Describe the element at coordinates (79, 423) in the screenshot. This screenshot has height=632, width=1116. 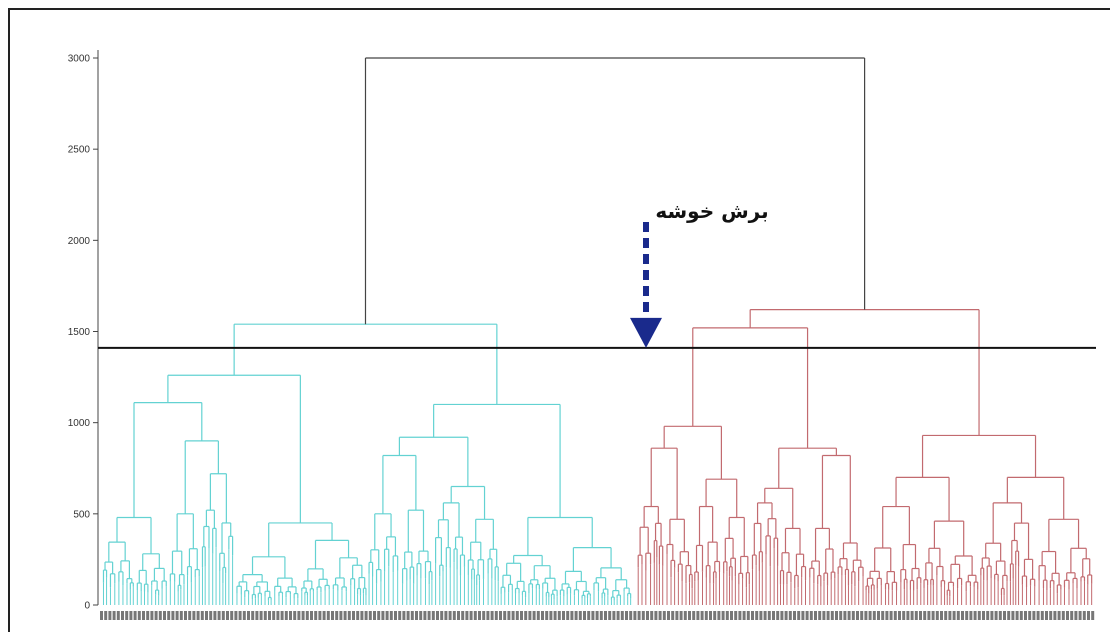
I see `y-tick-label: 1000` at that location.